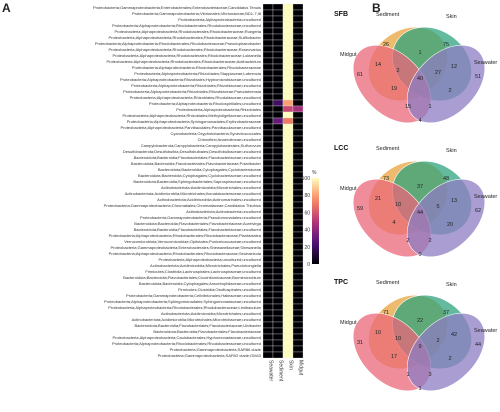 This screenshot has height=412, width=500. I want to click on venn-count: 0, so click(419, 255).